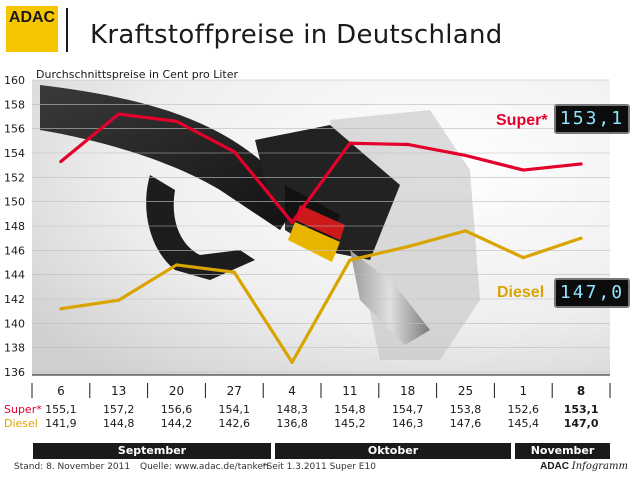  What do you see at coordinates (292, 391) in the screenshot?
I see `x-tick-label: 4` at bounding box center [292, 391].